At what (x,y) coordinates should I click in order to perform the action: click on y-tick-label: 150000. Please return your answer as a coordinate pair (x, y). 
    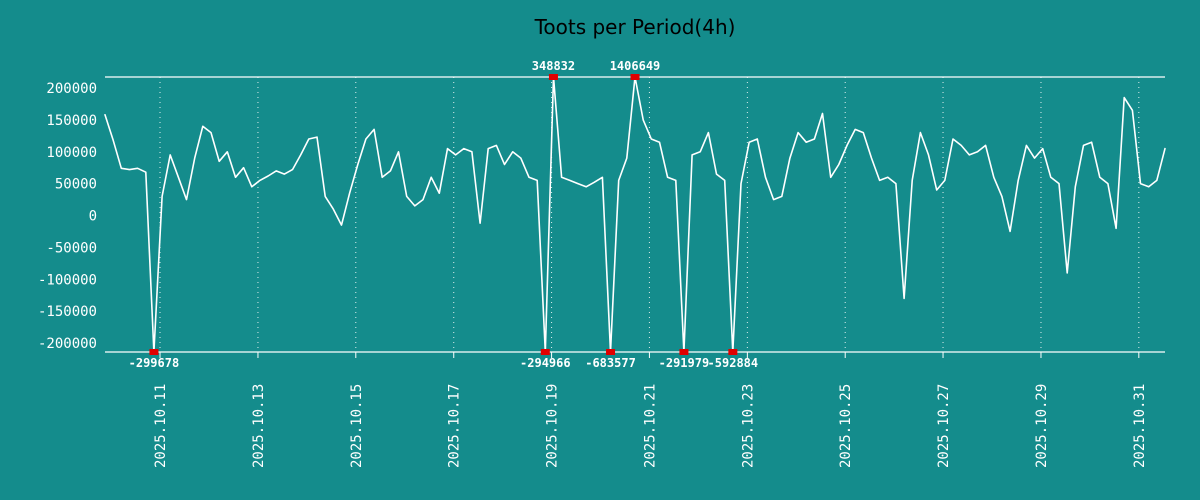
    Looking at the image, I should click on (71, 121).